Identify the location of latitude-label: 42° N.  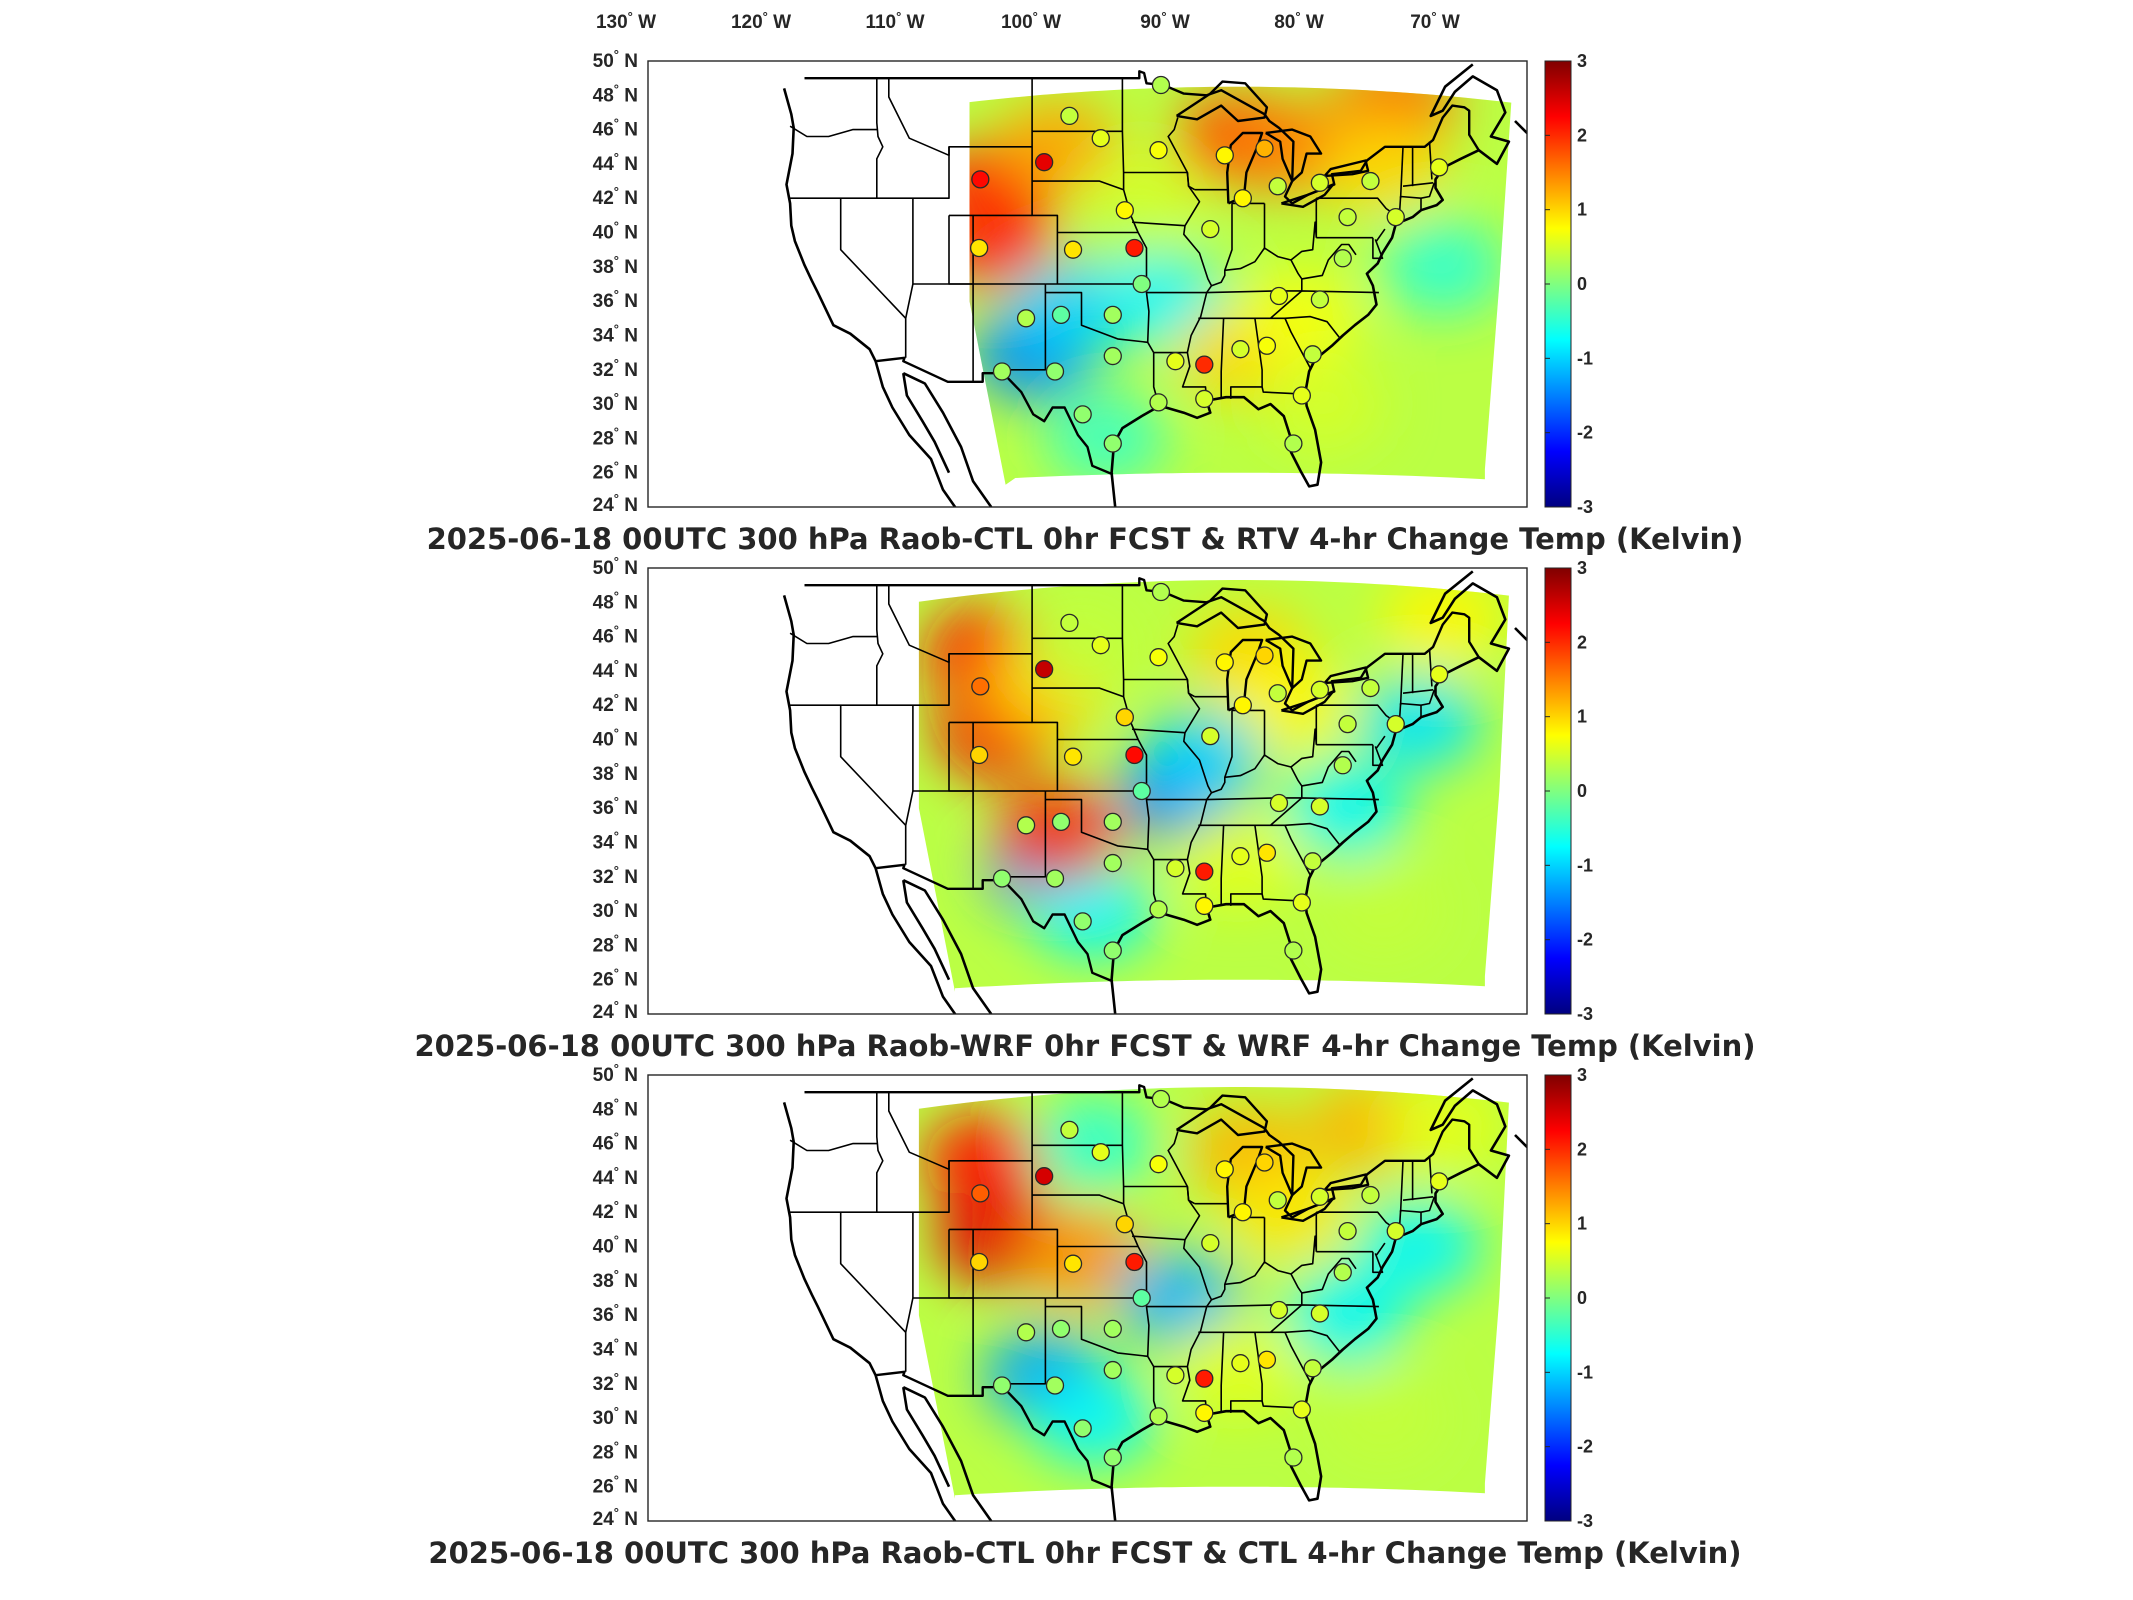
(615, 703).